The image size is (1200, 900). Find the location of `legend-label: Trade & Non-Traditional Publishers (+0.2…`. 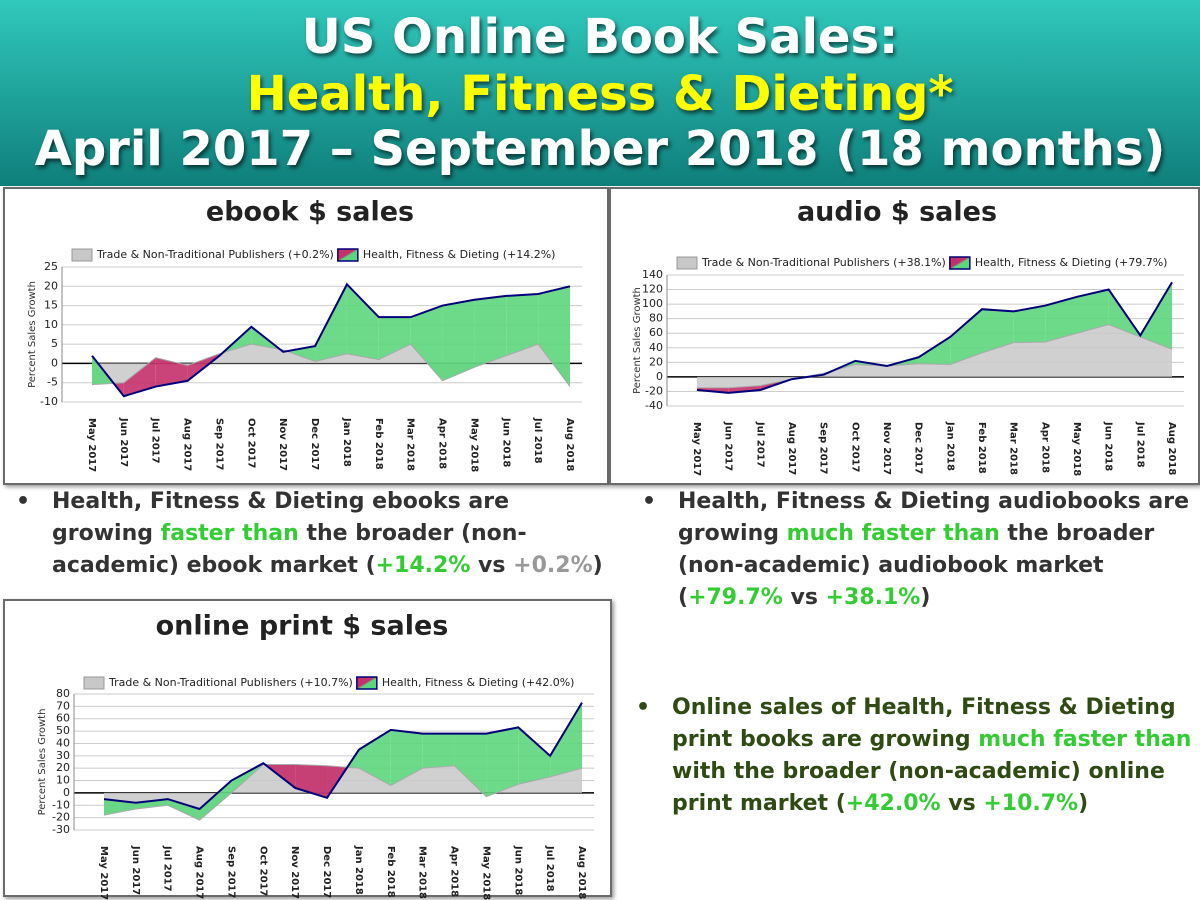

legend-label: Trade & Non-Traditional Publishers (+0.2… is located at coordinates (215, 254).